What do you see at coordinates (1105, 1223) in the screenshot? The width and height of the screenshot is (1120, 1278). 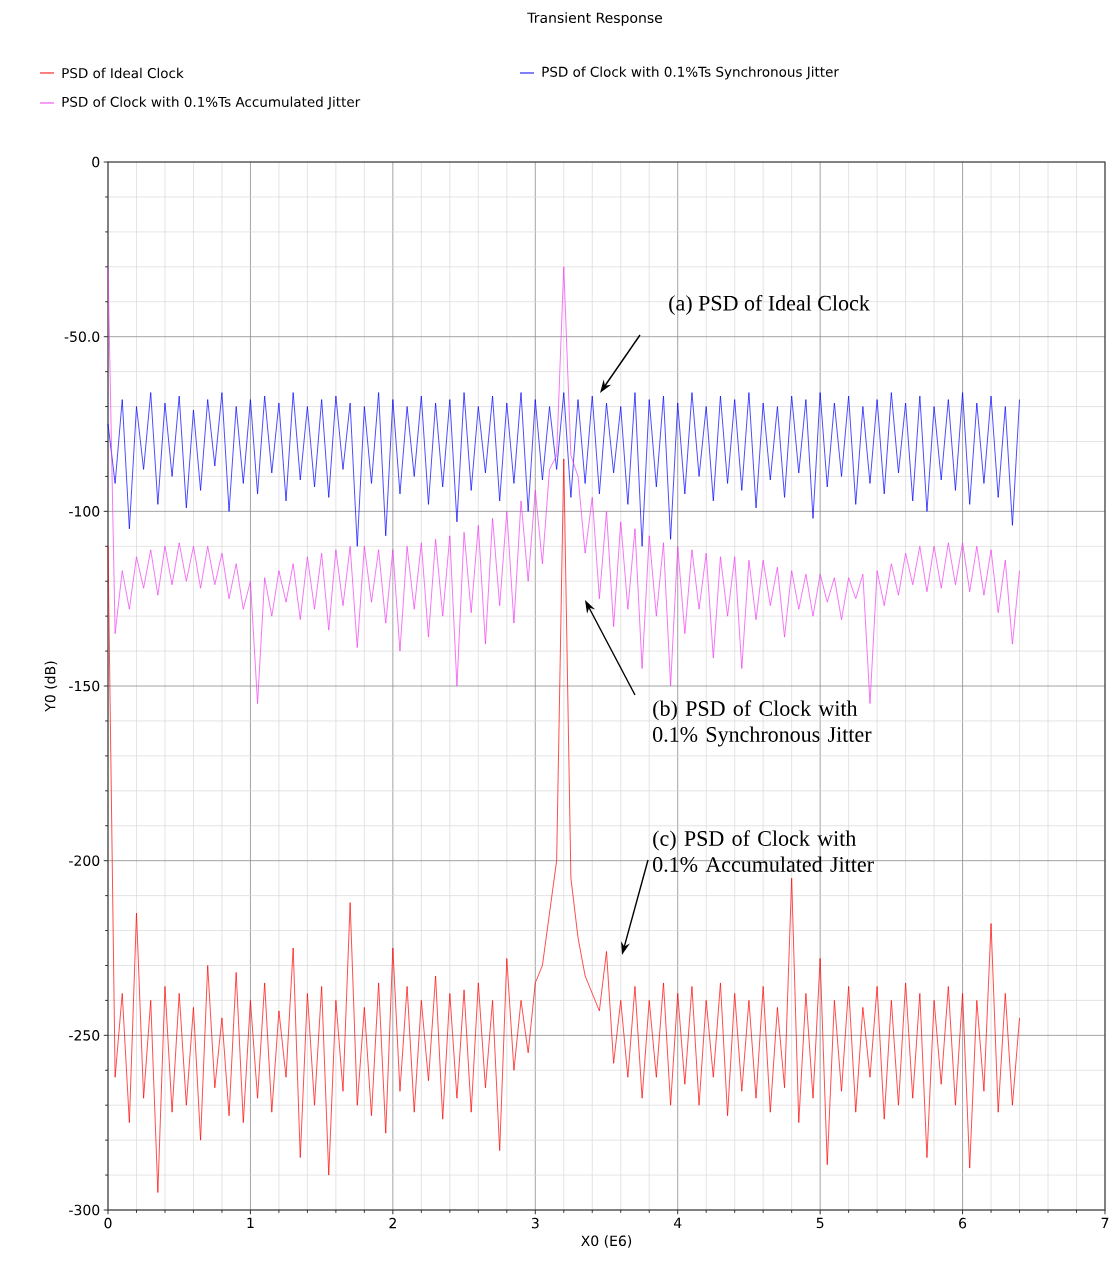 I see `x-tick-label: 7` at bounding box center [1105, 1223].